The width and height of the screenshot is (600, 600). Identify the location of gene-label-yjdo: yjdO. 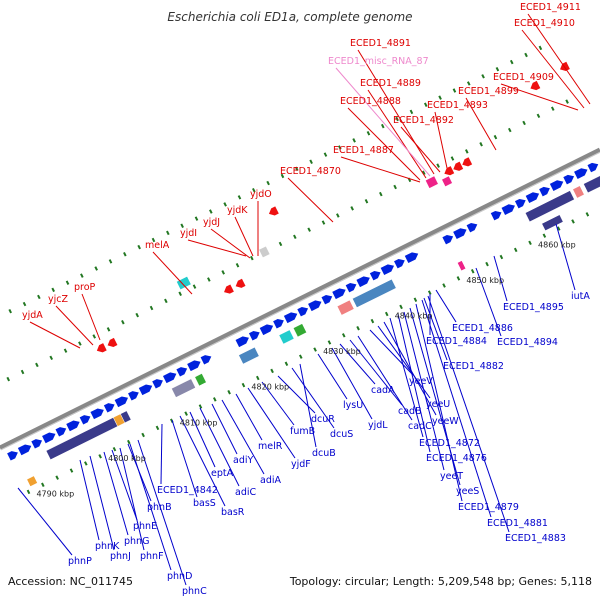
(261, 194).